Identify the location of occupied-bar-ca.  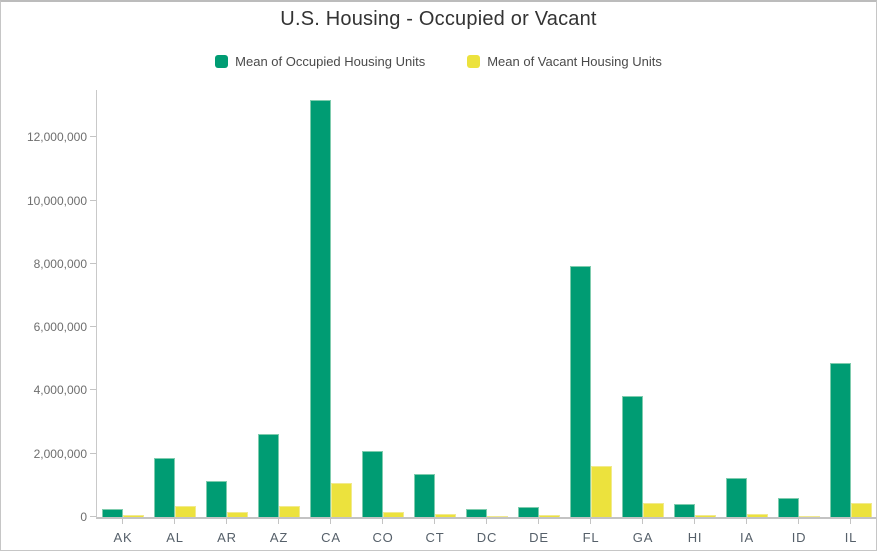
(320, 308).